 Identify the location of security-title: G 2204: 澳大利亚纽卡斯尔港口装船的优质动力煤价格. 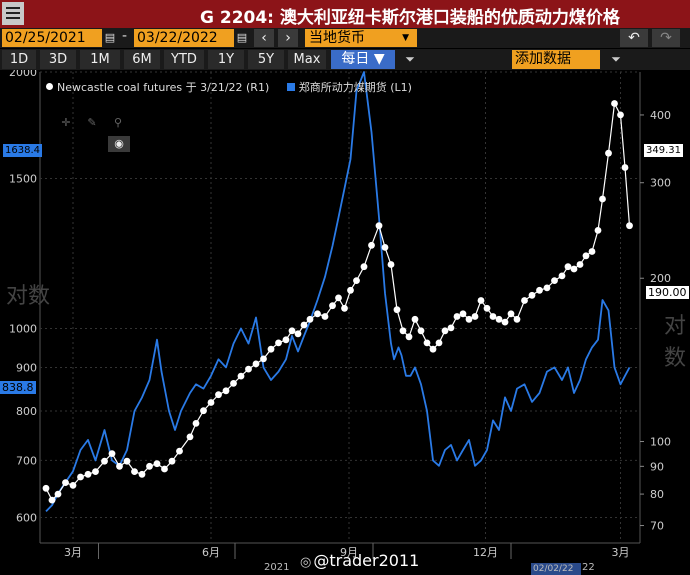
(410, 18).